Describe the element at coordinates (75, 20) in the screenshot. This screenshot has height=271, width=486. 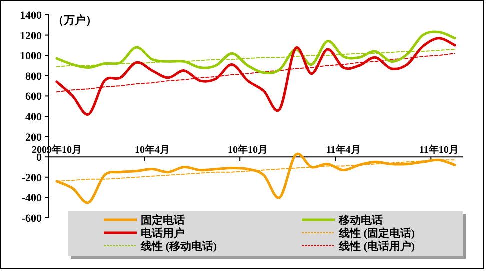
I see `y-axis-title: （万户）` at that location.